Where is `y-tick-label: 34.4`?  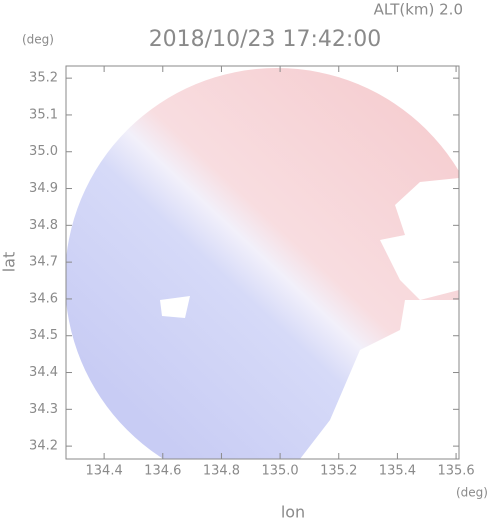 y-tick-label: 34.4 is located at coordinates (43, 372).